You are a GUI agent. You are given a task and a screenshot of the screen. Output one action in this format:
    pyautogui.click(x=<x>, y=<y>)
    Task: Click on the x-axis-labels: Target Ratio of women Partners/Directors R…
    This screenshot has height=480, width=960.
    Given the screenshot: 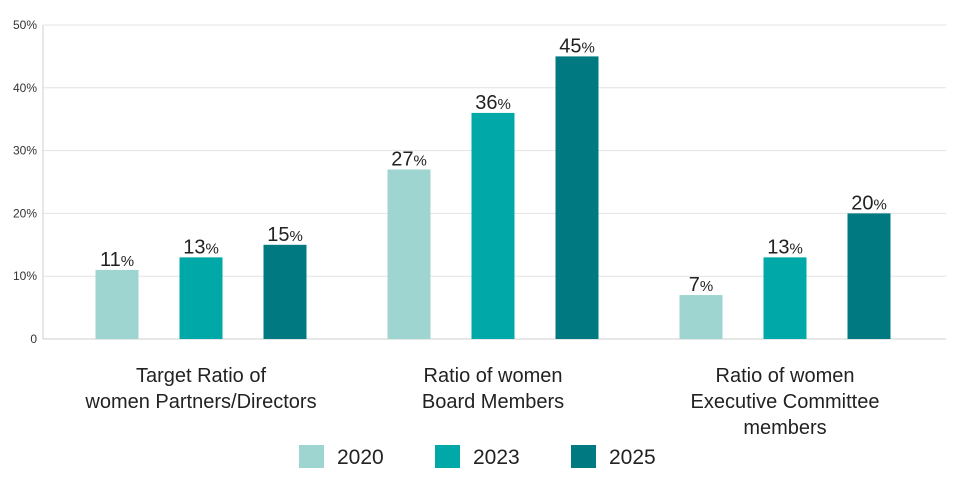 What is the action you would take?
    pyautogui.click(x=481, y=402)
    